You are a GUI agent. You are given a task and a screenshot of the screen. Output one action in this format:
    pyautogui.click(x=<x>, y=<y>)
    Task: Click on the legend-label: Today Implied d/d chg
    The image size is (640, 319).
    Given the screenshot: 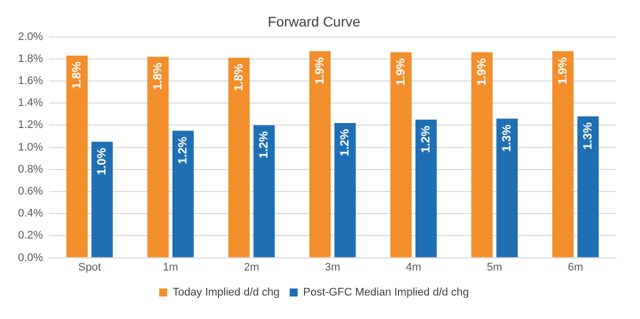 What is the action you would take?
    pyautogui.click(x=226, y=292)
    